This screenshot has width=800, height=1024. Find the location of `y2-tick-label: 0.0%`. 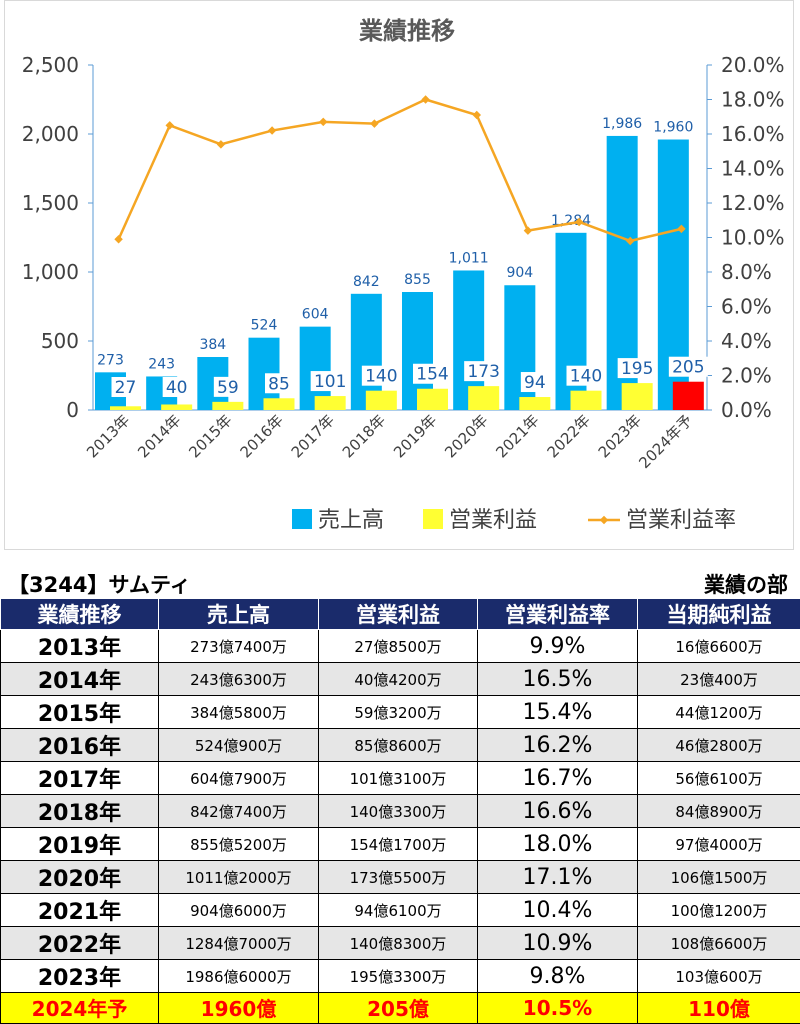

y2-tick-label: 0.0% is located at coordinates (746, 410).